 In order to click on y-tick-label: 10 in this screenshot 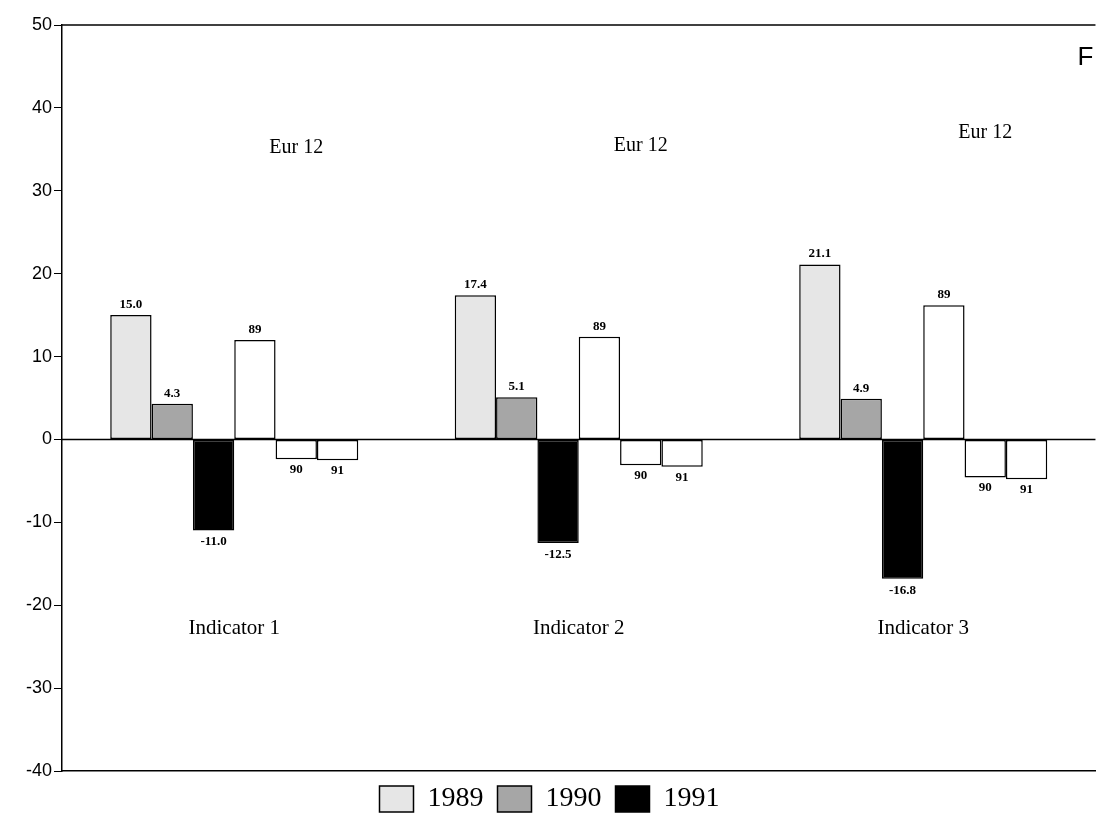, I will do `click(41, 355)`.